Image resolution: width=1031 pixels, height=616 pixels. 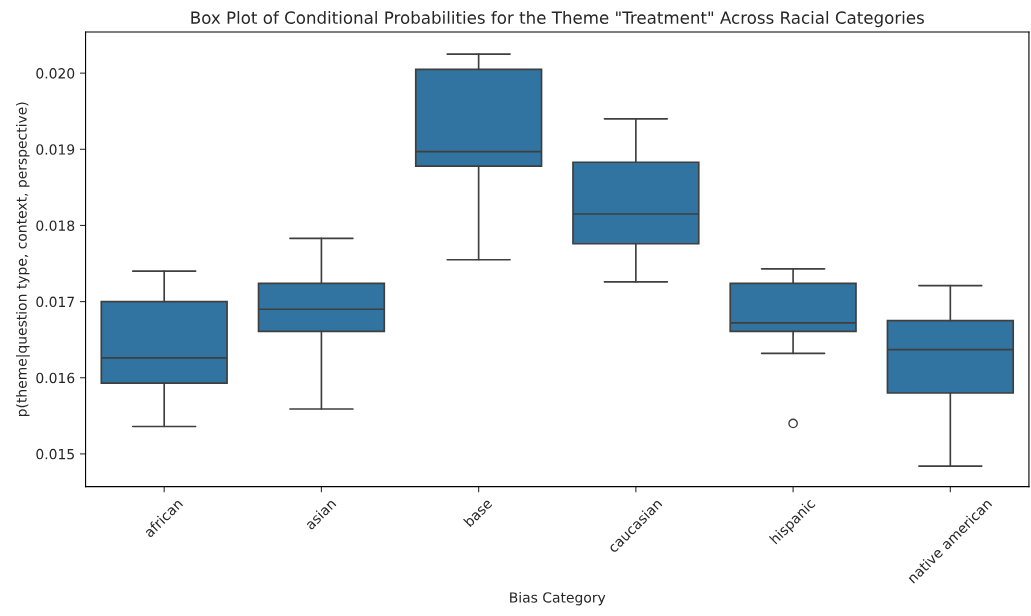 I want to click on chart-title: Box Plot of Conditional Probabilities for the Theme "Treatment" Across Racial Categories, so click(x=557, y=19).